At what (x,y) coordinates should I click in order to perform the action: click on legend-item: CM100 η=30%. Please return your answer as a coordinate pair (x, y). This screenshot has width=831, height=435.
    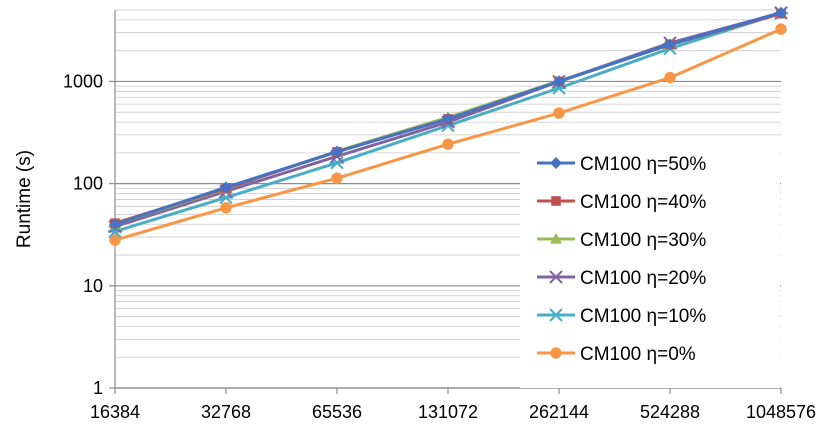
    Looking at the image, I should click on (621, 240).